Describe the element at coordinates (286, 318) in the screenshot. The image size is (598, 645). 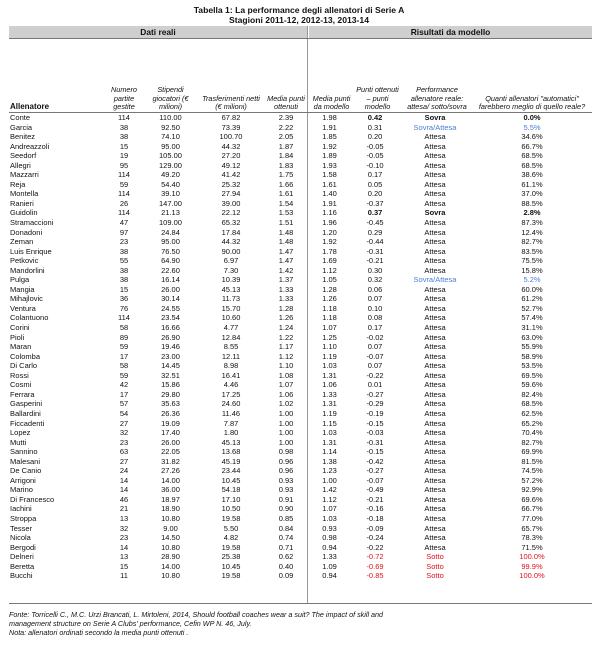
I see `cell-avg-points: 1.26` at that location.